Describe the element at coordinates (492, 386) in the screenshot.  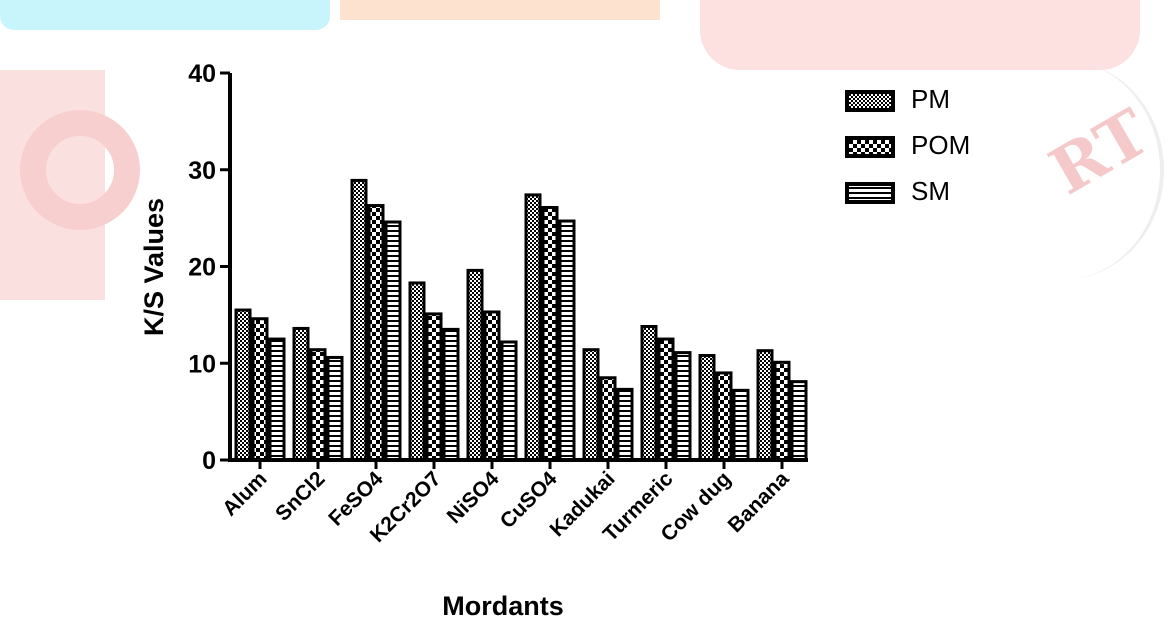
I see `bar-niso4-pom` at that location.